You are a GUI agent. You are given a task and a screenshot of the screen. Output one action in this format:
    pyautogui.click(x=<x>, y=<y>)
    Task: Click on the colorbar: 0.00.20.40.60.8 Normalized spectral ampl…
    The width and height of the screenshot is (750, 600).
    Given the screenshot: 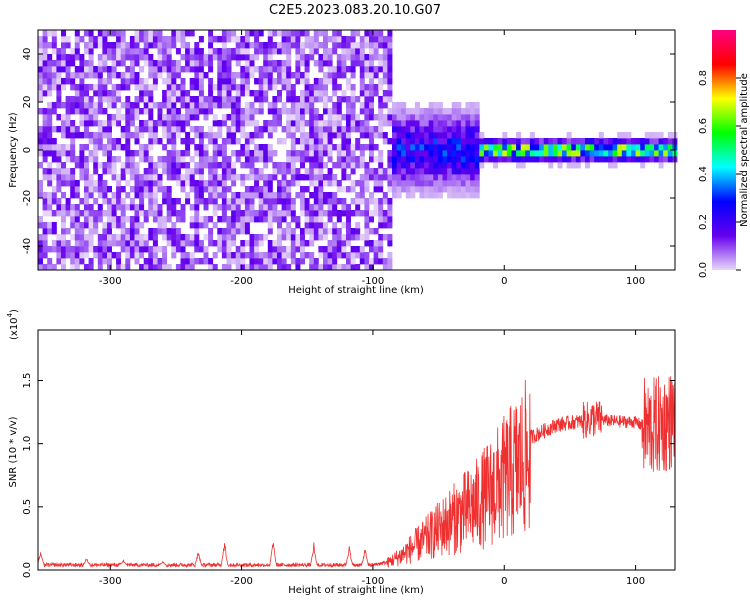 What is the action you would take?
    pyautogui.click(x=724, y=154)
    